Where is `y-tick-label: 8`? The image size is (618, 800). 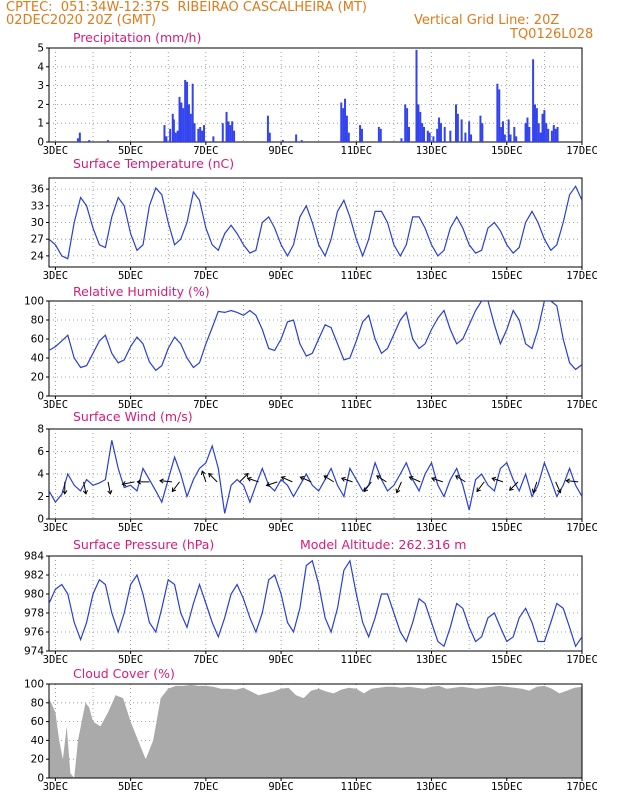
y-tick-label: 8 is located at coordinates (40, 430).